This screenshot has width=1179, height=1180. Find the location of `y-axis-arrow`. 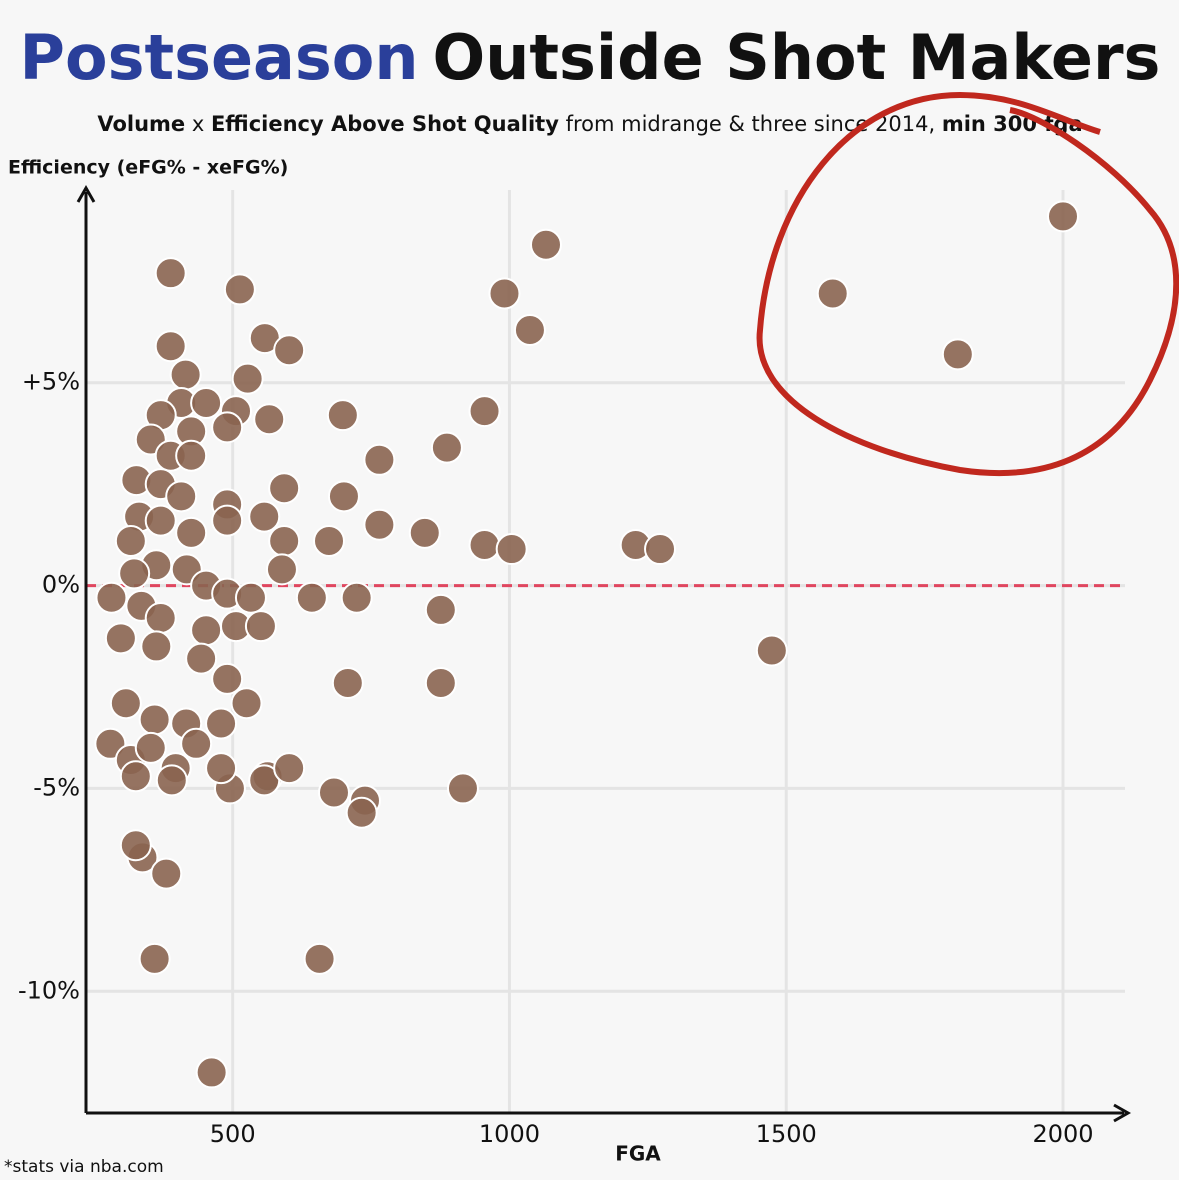

y-axis-arrow is located at coordinates (86, 193).